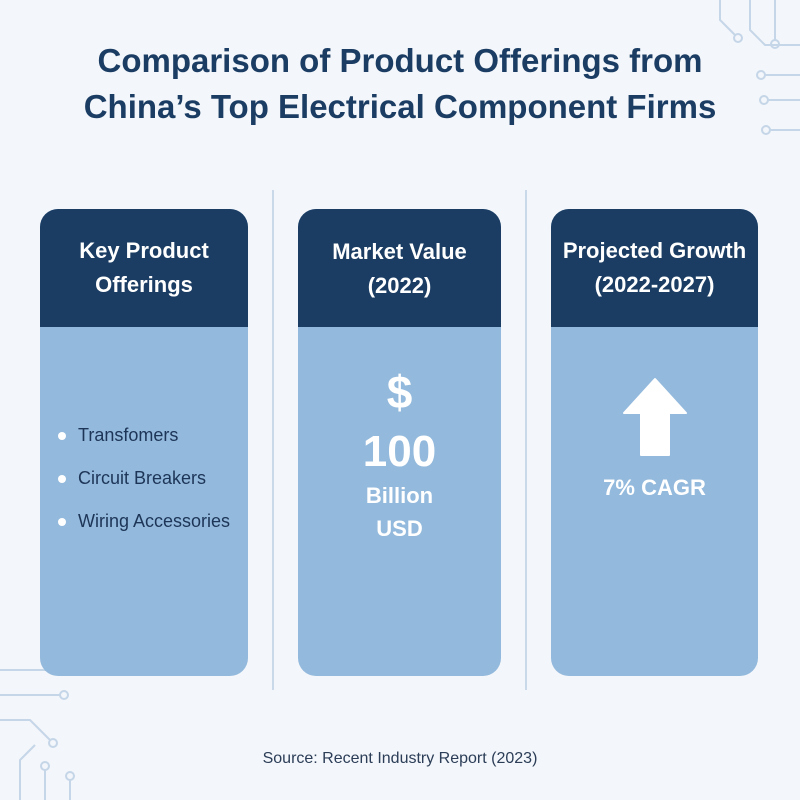 The height and width of the screenshot is (800, 800). Describe the element at coordinates (400, 106) in the screenshot. I see `title-line-2: China’s Top Electrical Component Firms` at that location.